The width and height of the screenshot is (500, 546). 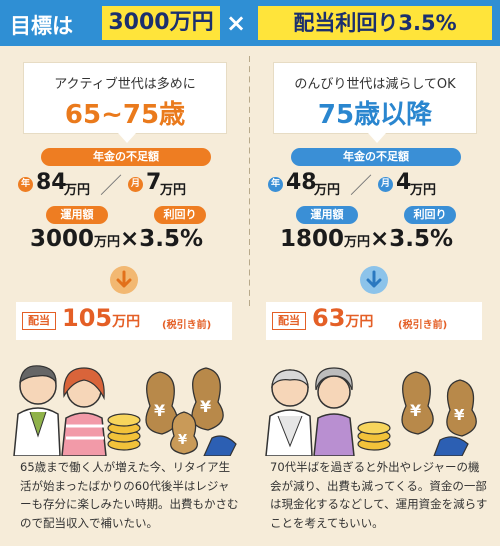 What do you see at coordinates (154, 182) in the screenshot?
I see `monthly-shortage-value: 7` at bounding box center [154, 182].